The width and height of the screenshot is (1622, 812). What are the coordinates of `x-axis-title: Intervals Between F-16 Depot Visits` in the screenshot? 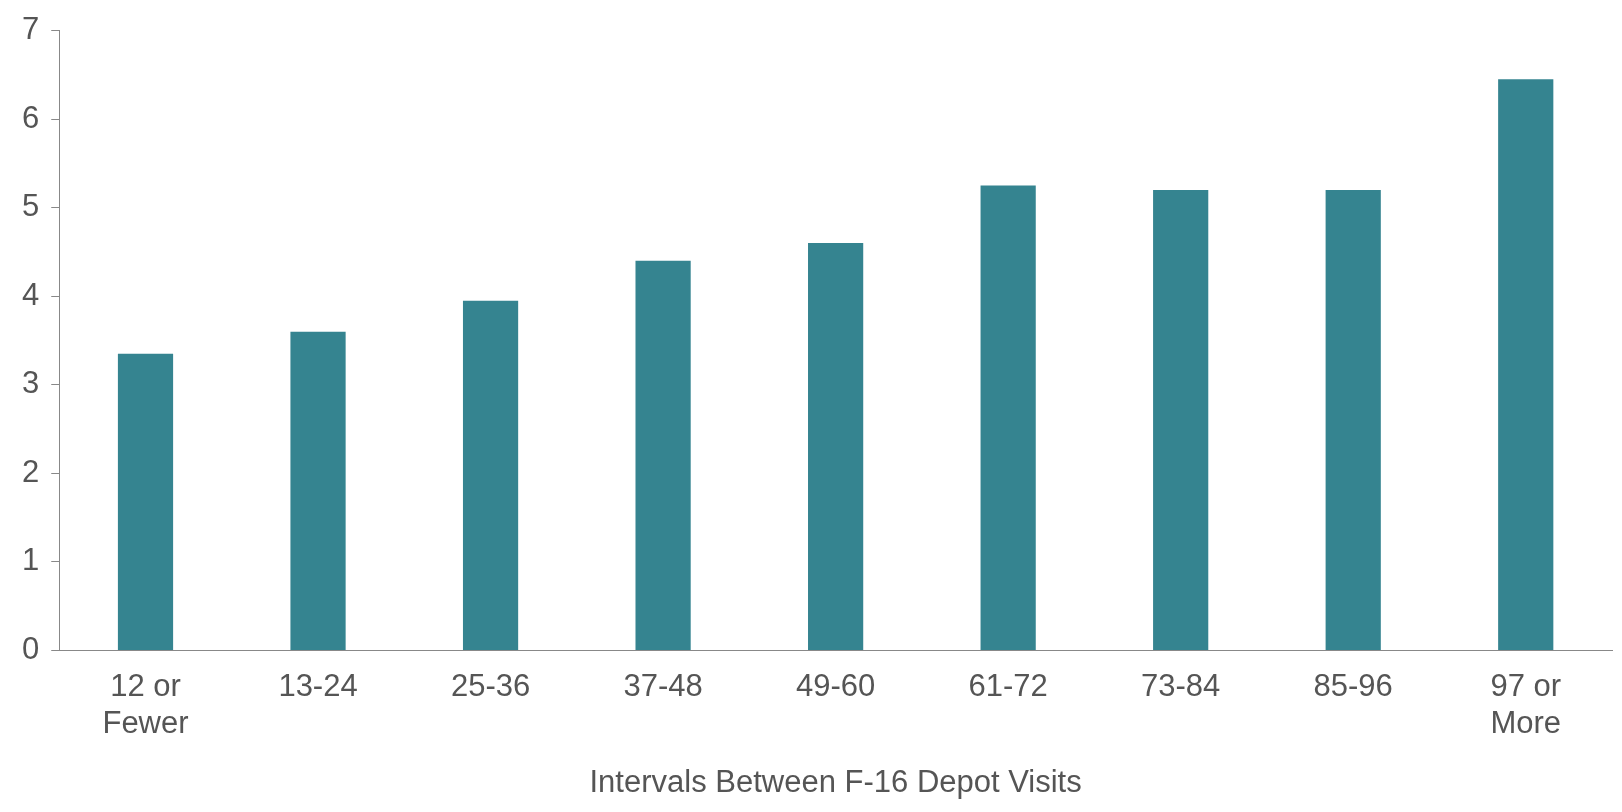 It's located at (835, 781).